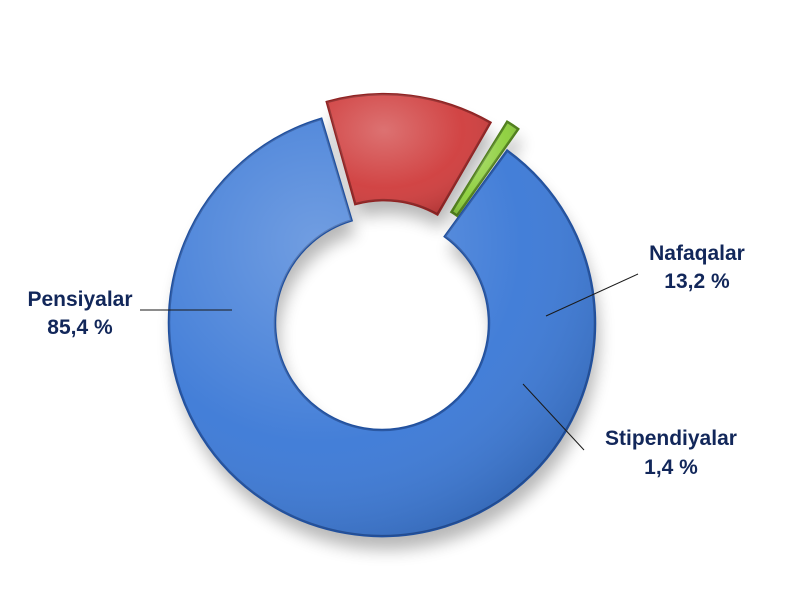  What do you see at coordinates (671, 467) in the screenshot?
I see `slice-label-value: 1,4 %` at bounding box center [671, 467].